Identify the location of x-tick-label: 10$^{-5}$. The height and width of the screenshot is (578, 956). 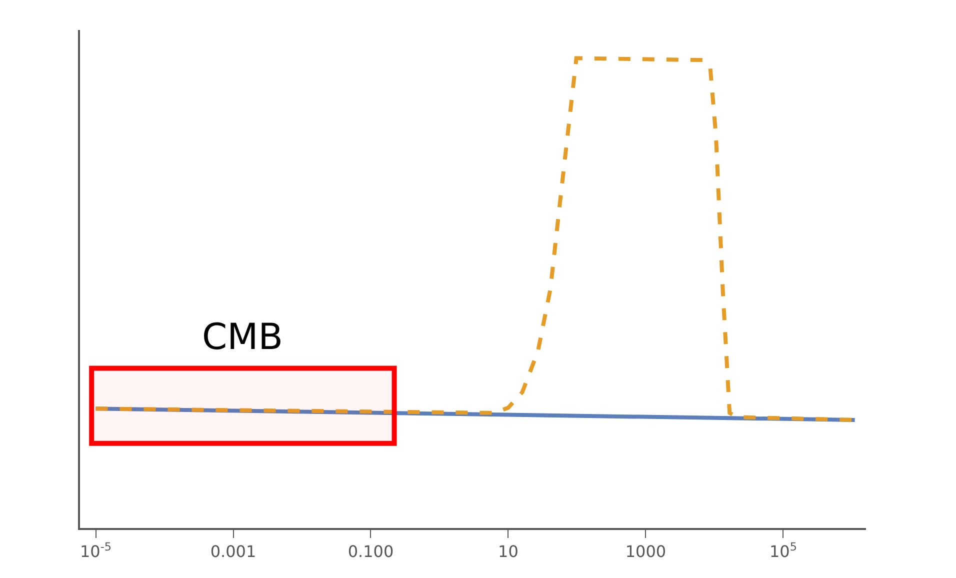
(96, 551).